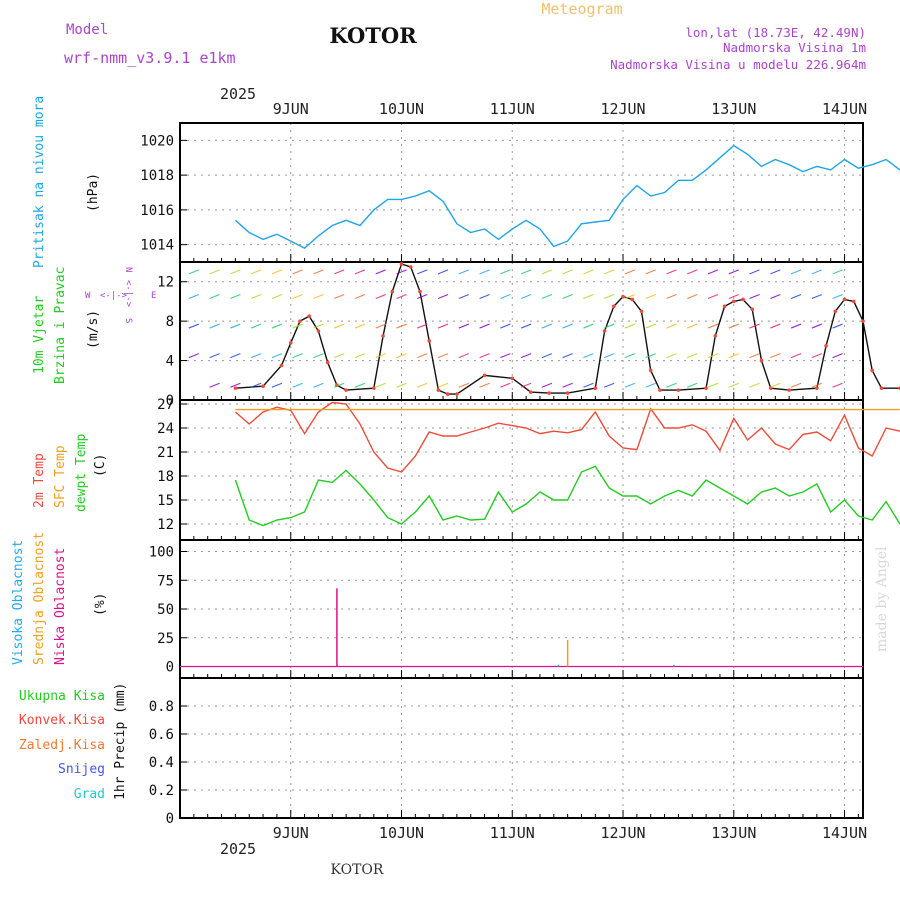 The width and height of the screenshot is (900, 900). What do you see at coordinates (844, 109) in the screenshot?
I see `top-day-label: 14JUN` at bounding box center [844, 109].